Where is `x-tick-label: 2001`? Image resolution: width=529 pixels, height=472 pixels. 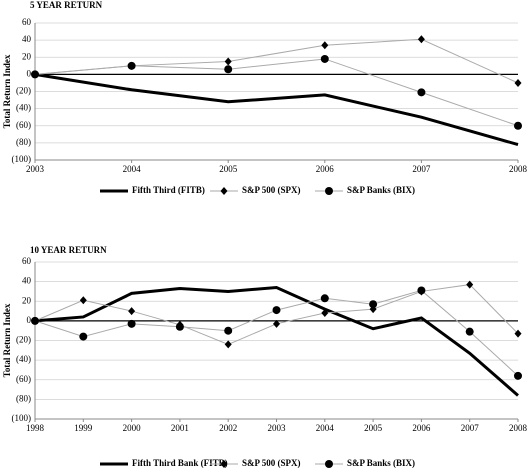 x-tick-label: 2001 is located at coordinates (180, 428).